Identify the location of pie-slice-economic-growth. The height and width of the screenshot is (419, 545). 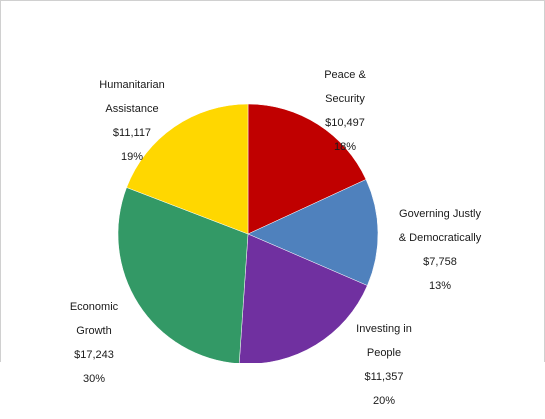
(183, 275).